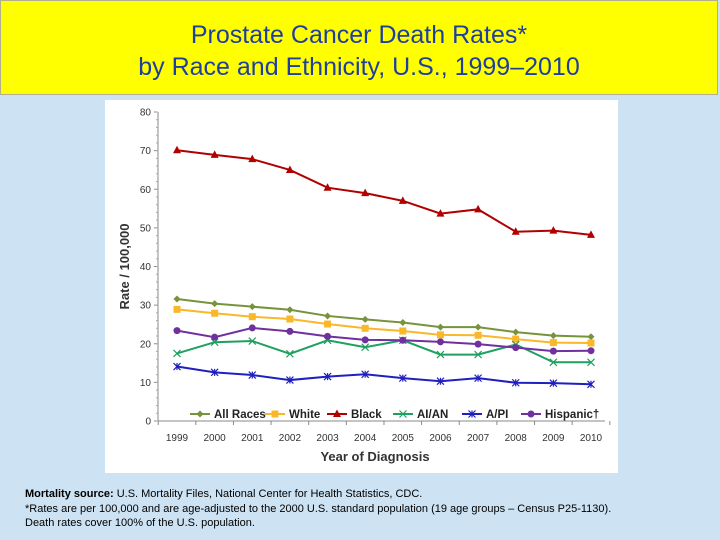  What do you see at coordinates (384, 375) in the screenshot?
I see `series-a-pi` at bounding box center [384, 375].